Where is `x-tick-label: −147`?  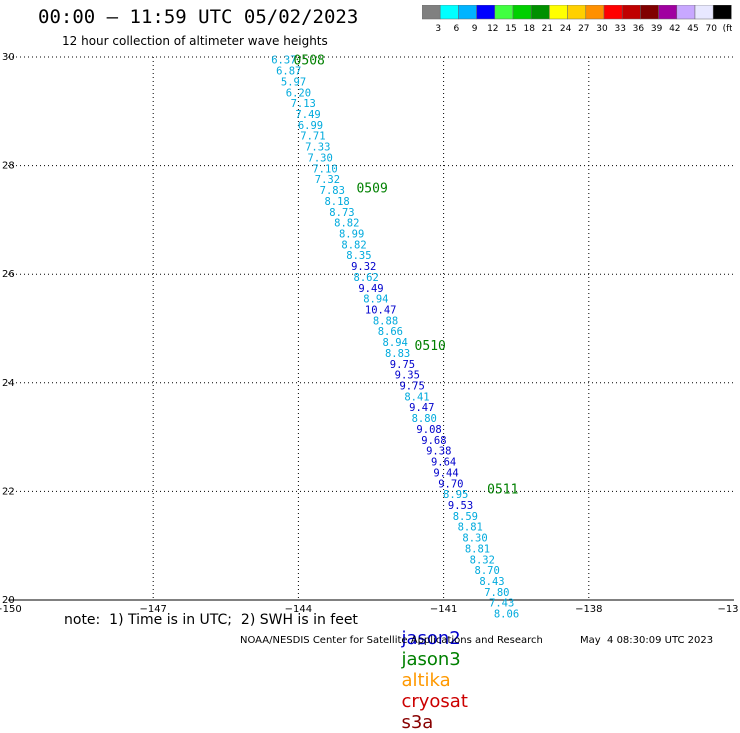 x-tick-label: −147 is located at coordinates (152, 609).